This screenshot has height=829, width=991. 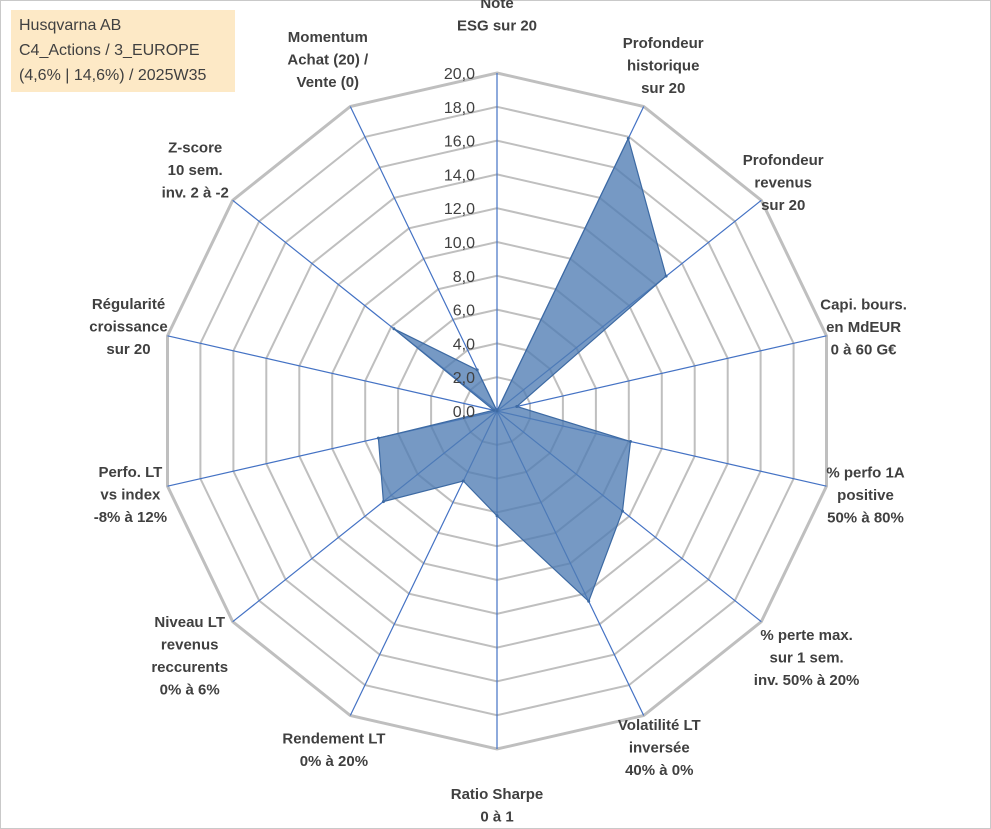 I want to click on axis-label-line: positive, so click(x=865, y=495).